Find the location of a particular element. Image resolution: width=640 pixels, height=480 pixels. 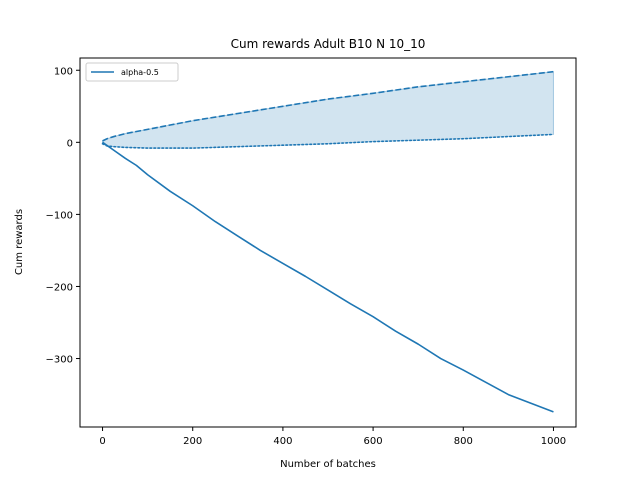

chart-title: Cum rewards Adult B10 N 10_10 is located at coordinates (328, 44).